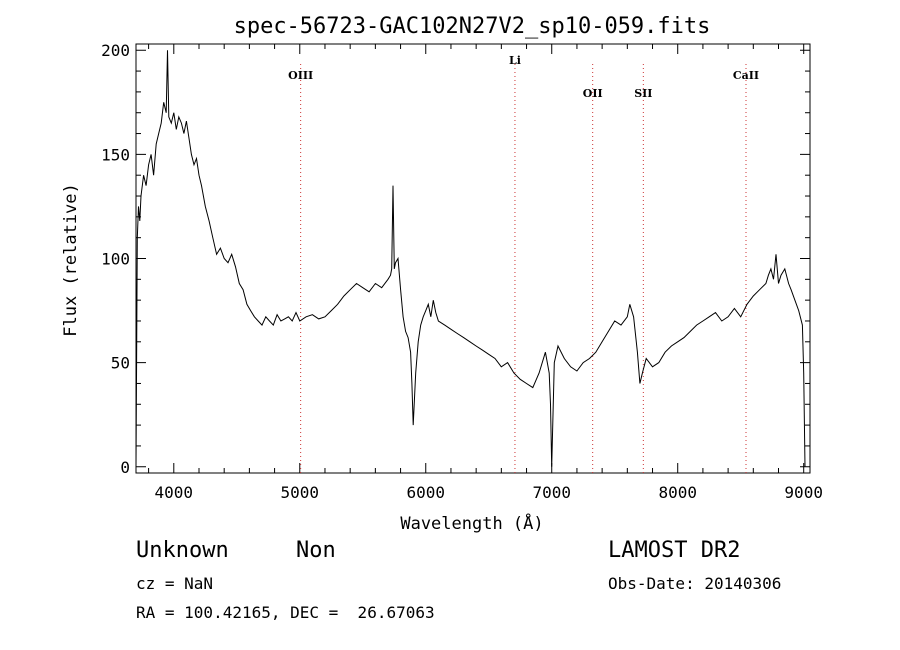  I want to click on line-label-oiii: OIII, so click(300, 75).